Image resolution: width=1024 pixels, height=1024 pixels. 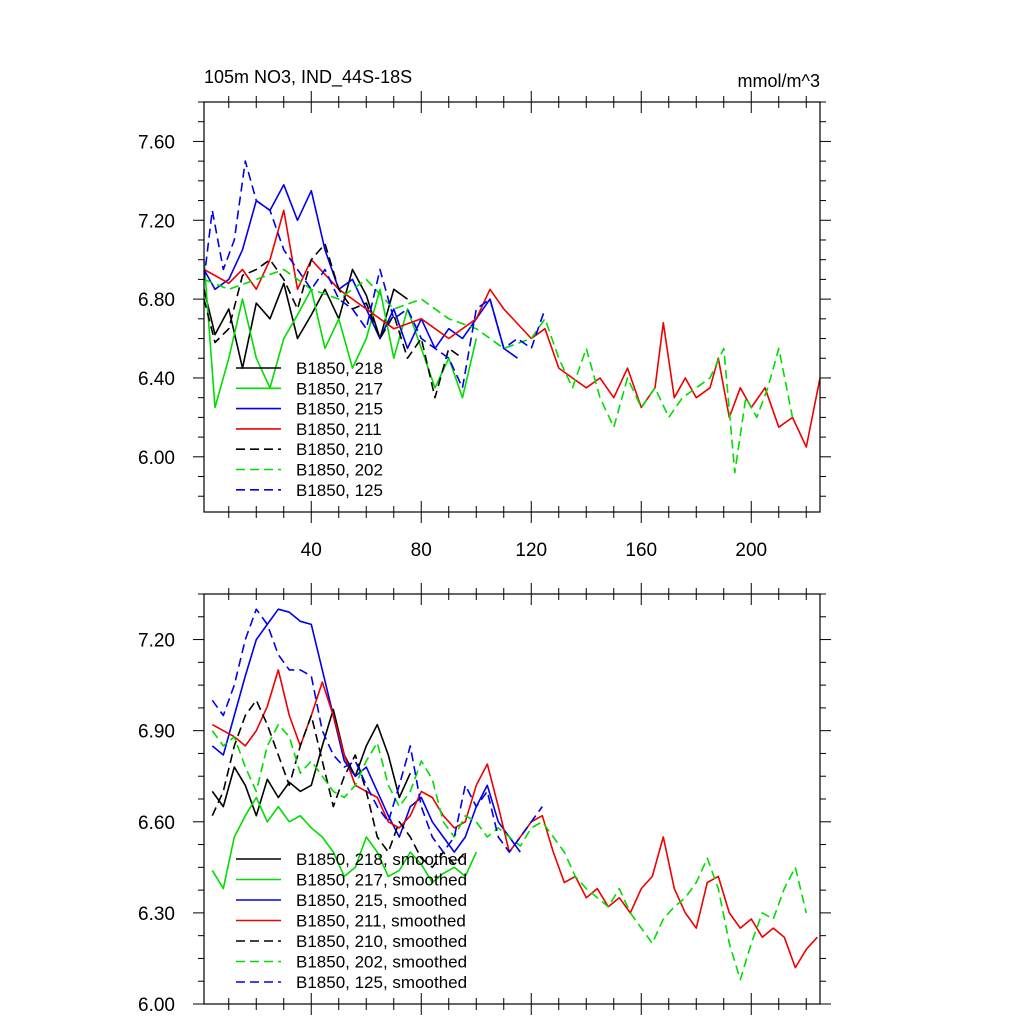 What do you see at coordinates (751, 550) in the screenshot?
I see `x-tick-label: 200` at bounding box center [751, 550].